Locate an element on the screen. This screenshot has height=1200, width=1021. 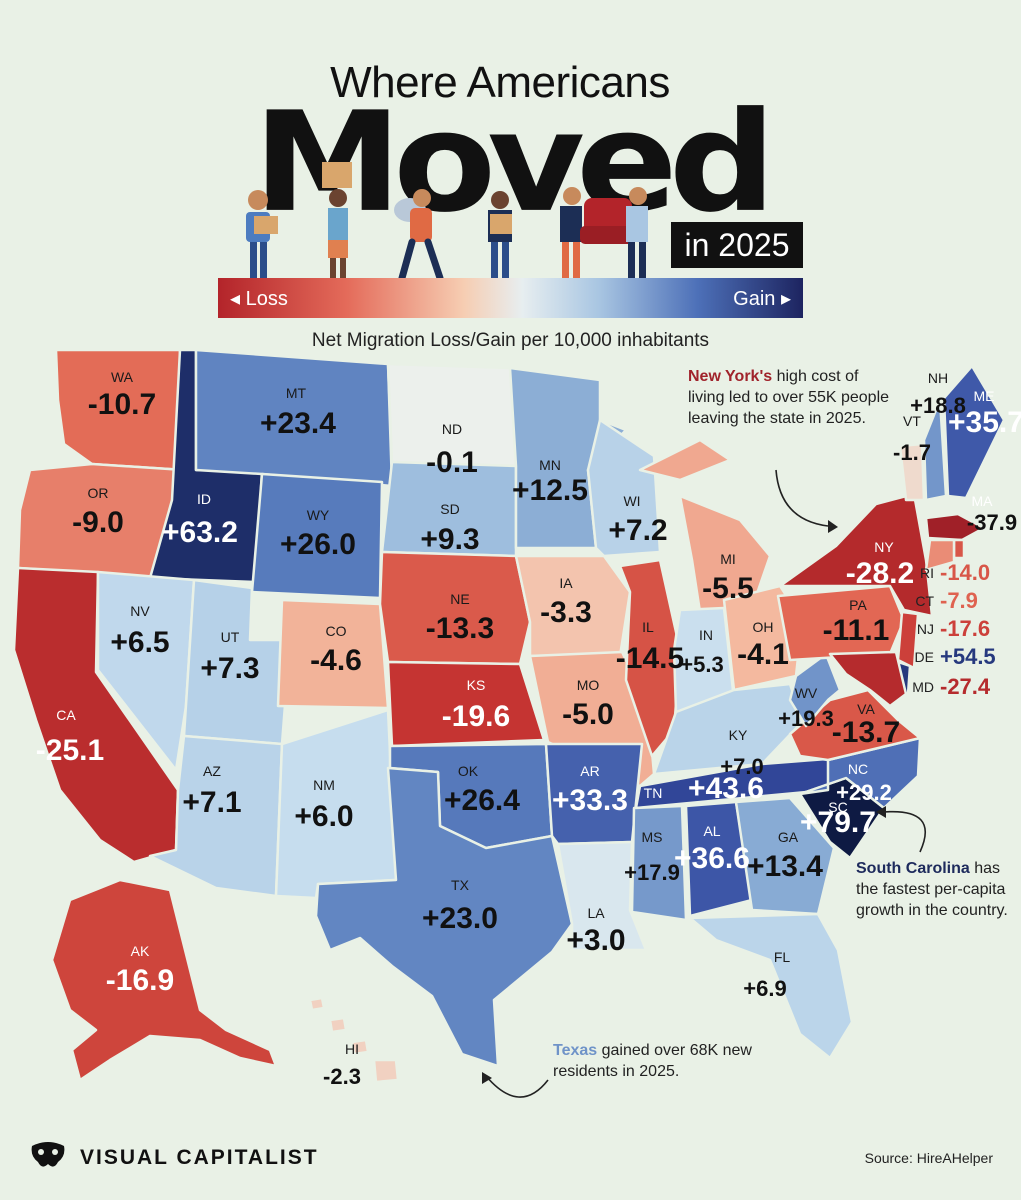
state-abbr: FL is located at coordinates (782, 957).